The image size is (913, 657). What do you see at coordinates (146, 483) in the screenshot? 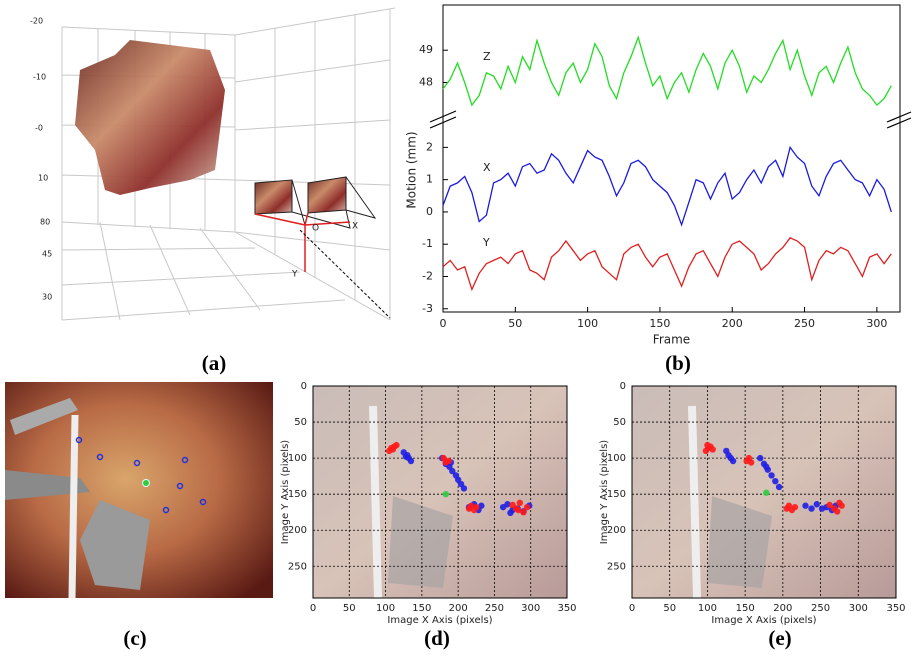
I see `target-point` at bounding box center [146, 483].